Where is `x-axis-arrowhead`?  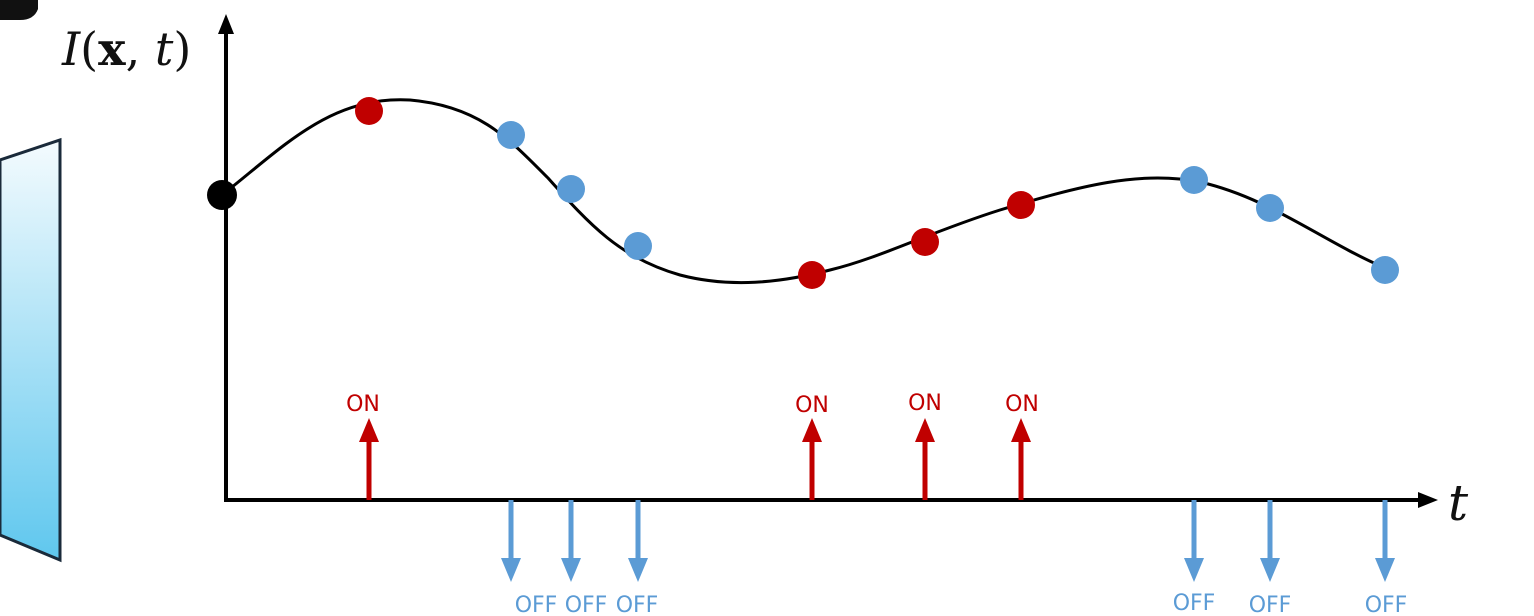 x-axis-arrowhead is located at coordinates (1428, 500).